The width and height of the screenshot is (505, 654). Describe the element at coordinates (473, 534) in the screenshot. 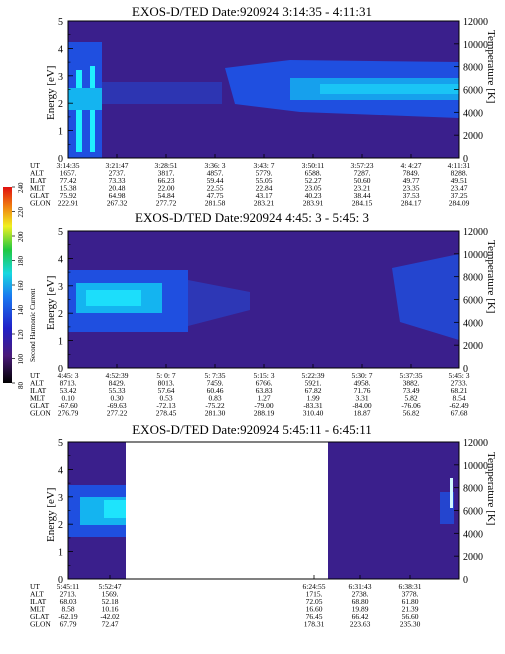

I see `temperature-tick-label: 4000` at that location.